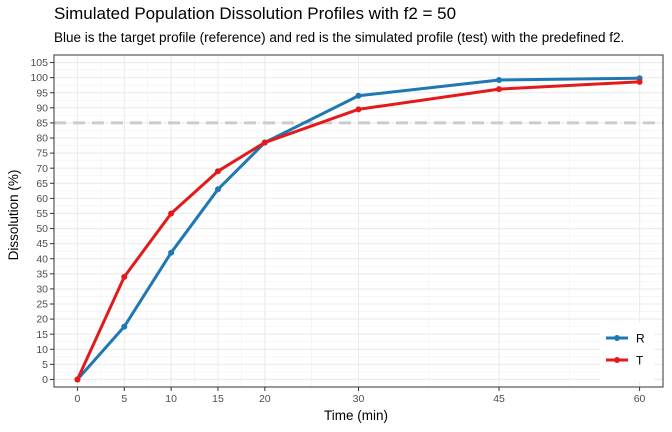 The image size is (672, 432). Describe the element at coordinates (42, 259) in the screenshot. I see `y-tick-label: 40` at that location.